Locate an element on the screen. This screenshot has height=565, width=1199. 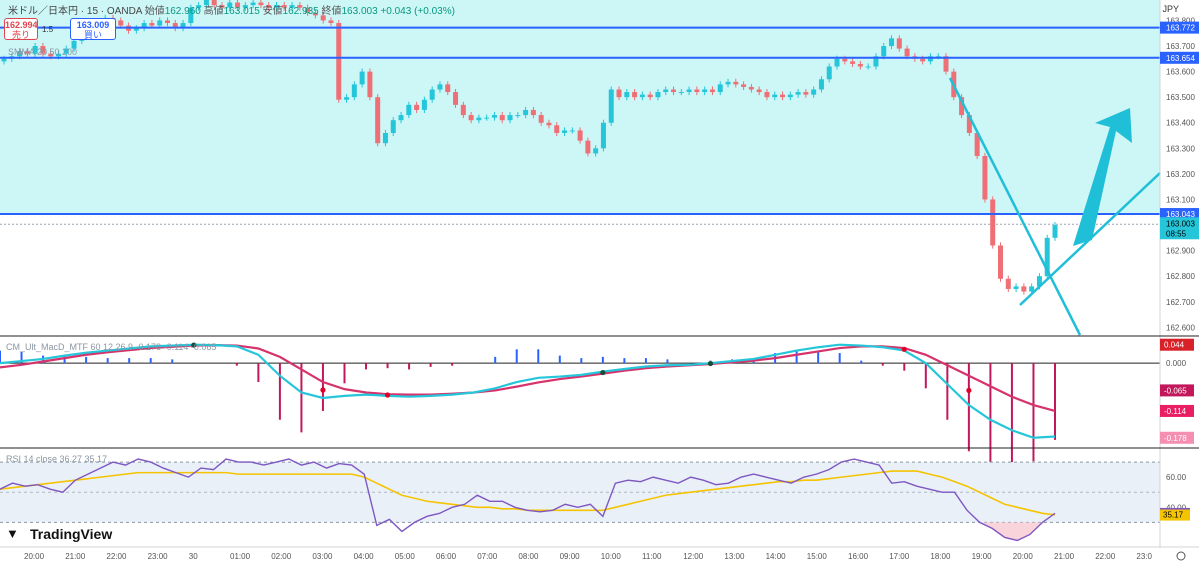
buy-button: 163.009 買い is located at coordinates (93, 29).